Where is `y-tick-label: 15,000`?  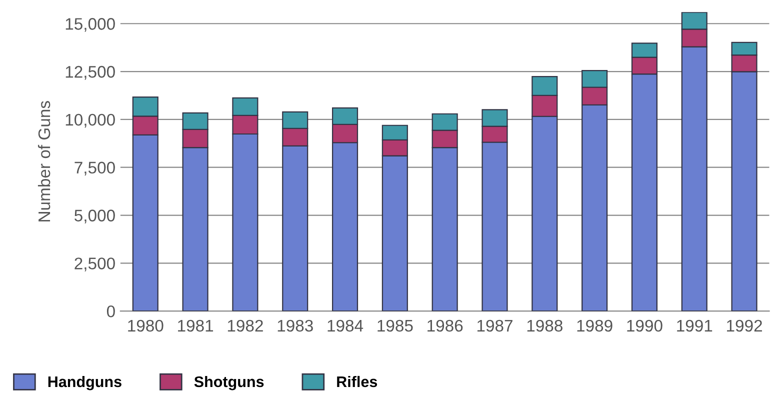 y-tick-label: 15,000 is located at coordinates (90, 25).